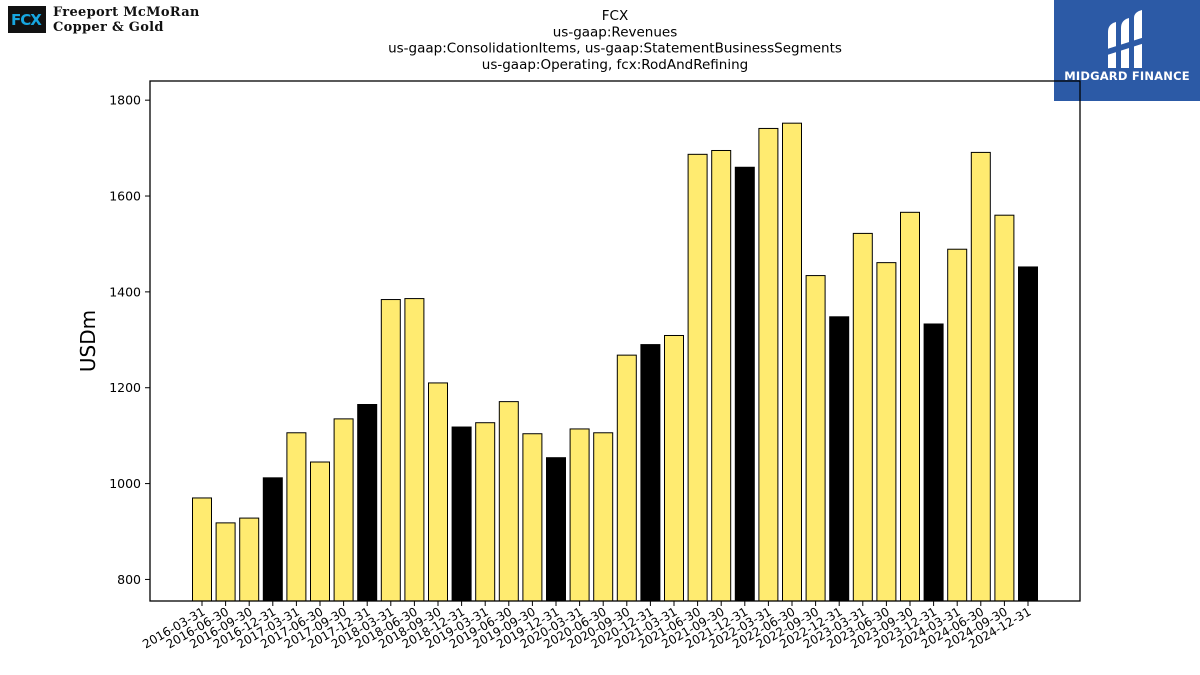 The width and height of the screenshot is (1200, 675). Describe the element at coordinates (1127, 76) in the screenshot. I see `midgard-logo-text: MIDGARD FINANCE` at that location.